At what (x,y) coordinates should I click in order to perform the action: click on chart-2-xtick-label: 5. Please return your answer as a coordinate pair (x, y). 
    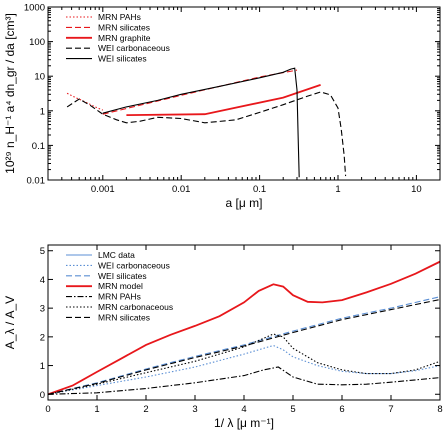
    Looking at the image, I should click on (292, 409).